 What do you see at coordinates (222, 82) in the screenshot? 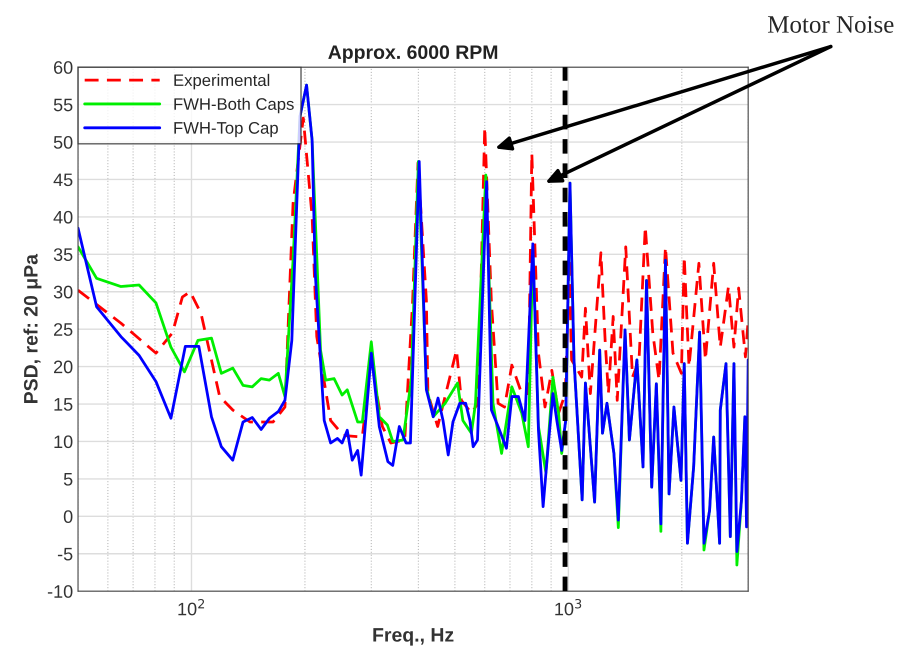
I see `legend-label: Experimental` at bounding box center [222, 82].